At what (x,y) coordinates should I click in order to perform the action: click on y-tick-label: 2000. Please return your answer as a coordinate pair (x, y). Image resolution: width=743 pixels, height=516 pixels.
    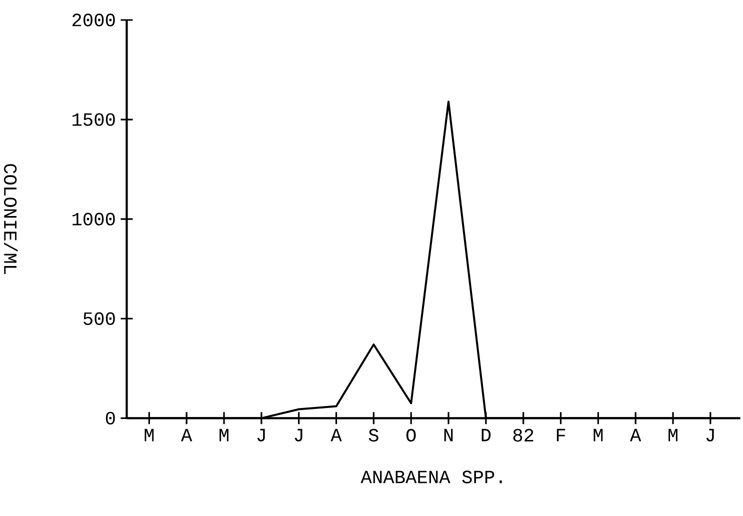
    Looking at the image, I should click on (93, 20).